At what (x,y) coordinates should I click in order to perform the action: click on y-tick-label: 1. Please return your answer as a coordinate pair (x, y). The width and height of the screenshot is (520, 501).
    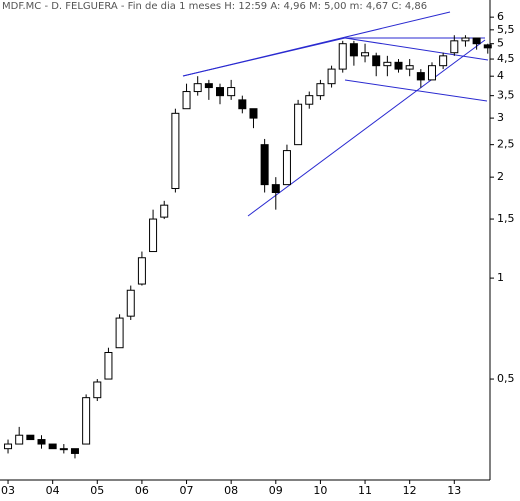
    Looking at the image, I should click on (500, 277).